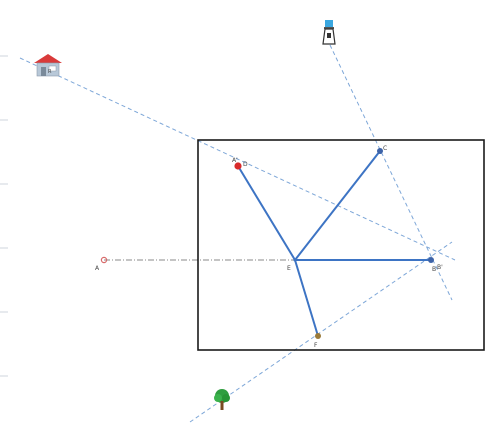 This screenshot has height=425, width=485. I want to click on label-e: E, so click(289, 268).